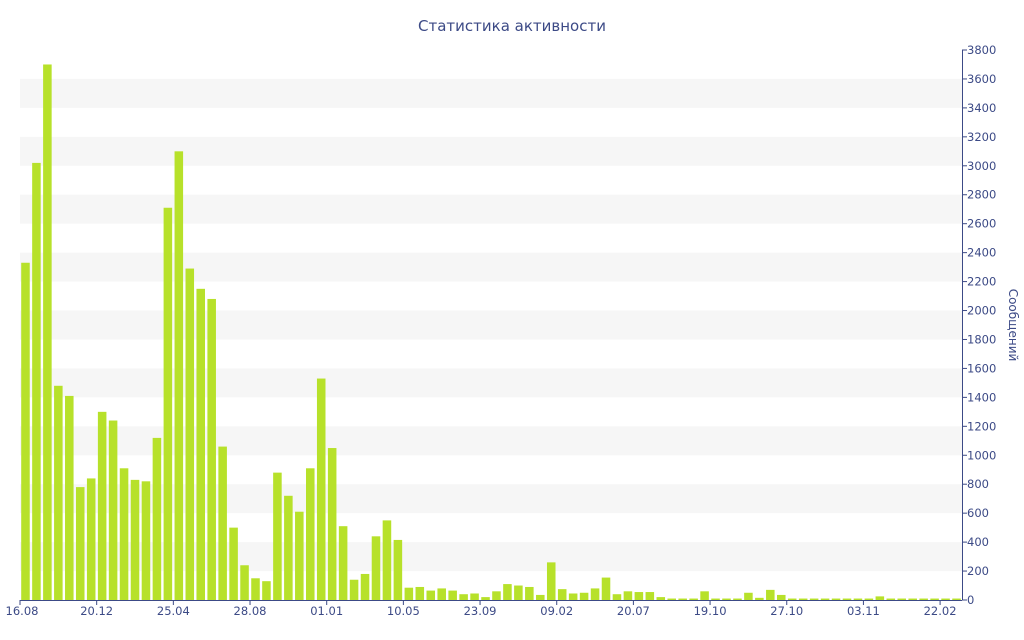 This screenshot has width=1024, height=640. Describe the element at coordinates (556, 611) in the screenshot. I see `x-tick-label: 09.02` at that location.